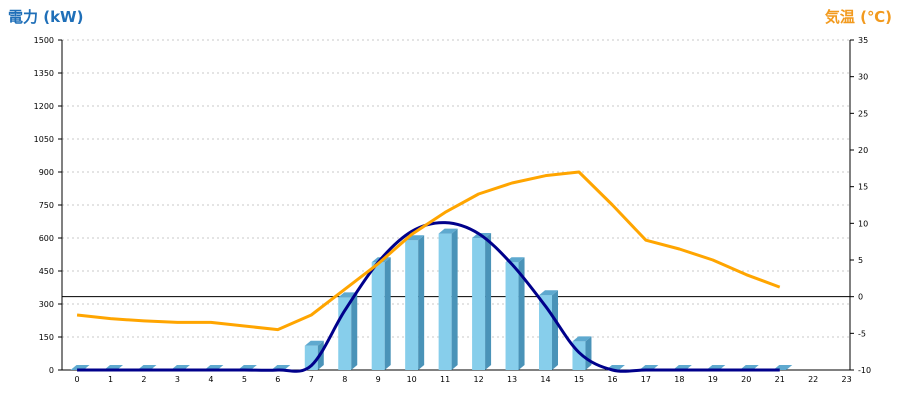 The height and width of the screenshot is (400, 900). Describe the element at coordinates (46, 337) in the screenshot. I see `left-tick-label: 150` at that location.